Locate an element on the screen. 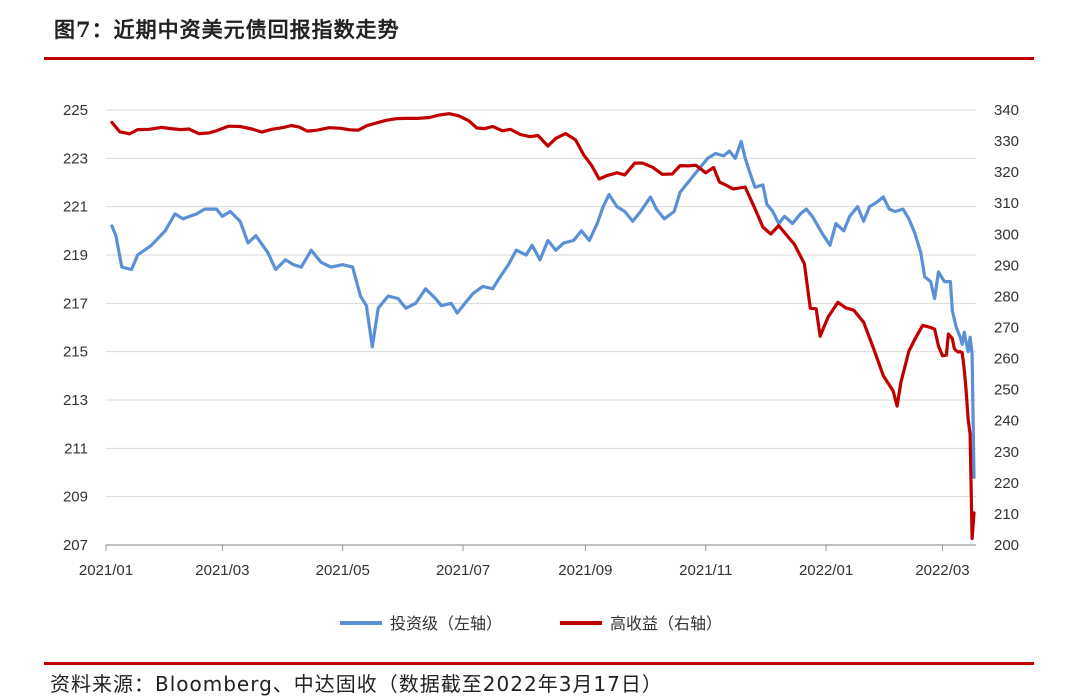  x-tick-label: 2022/03 is located at coordinates (942, 570).